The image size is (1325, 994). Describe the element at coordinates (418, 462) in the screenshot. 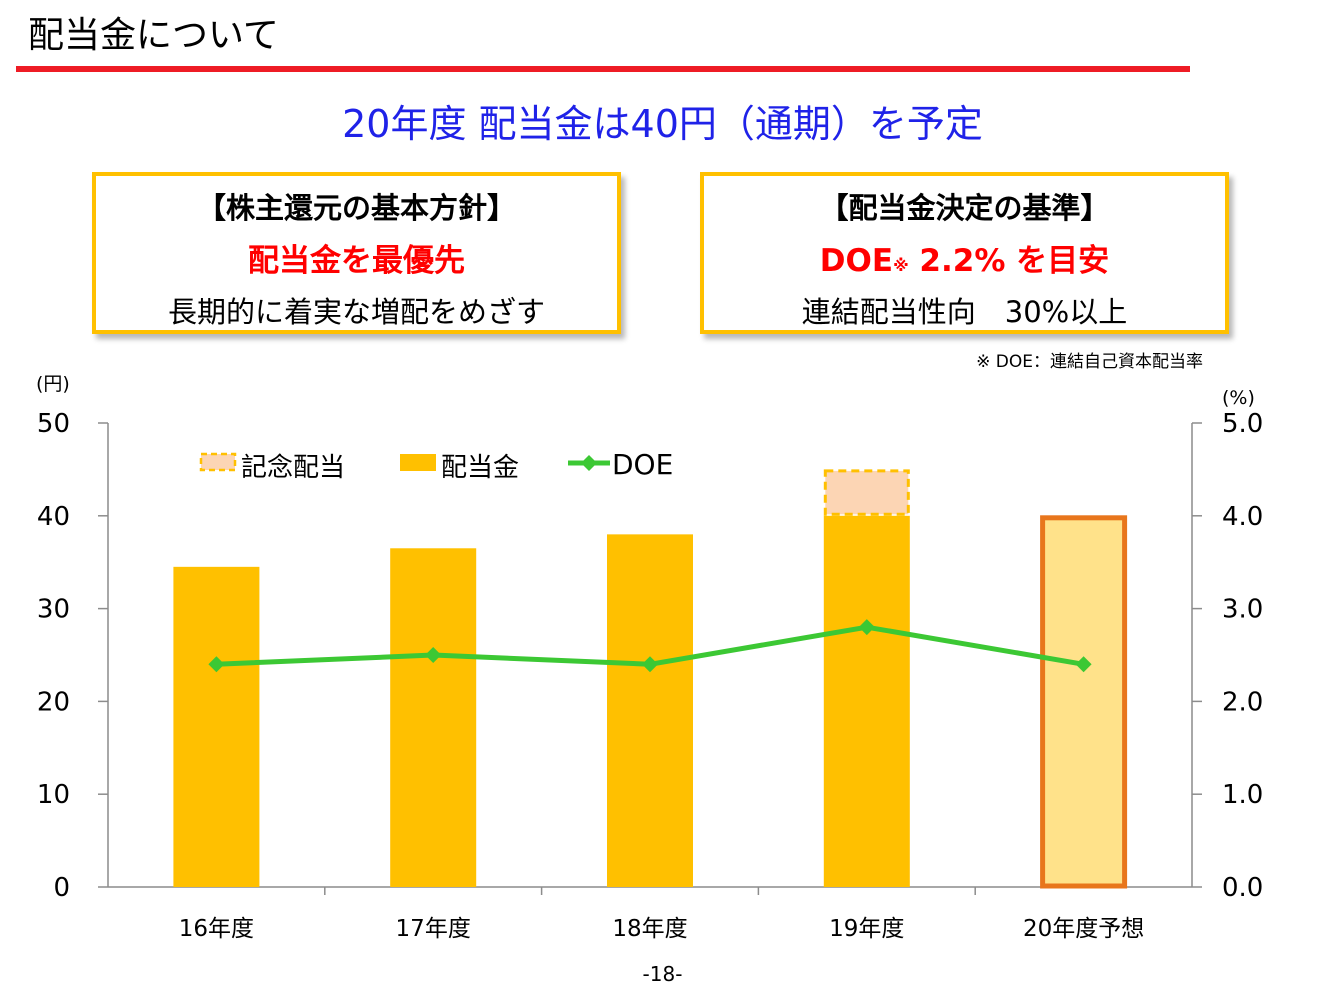

I see `legend-dividend-swatch` at that location.